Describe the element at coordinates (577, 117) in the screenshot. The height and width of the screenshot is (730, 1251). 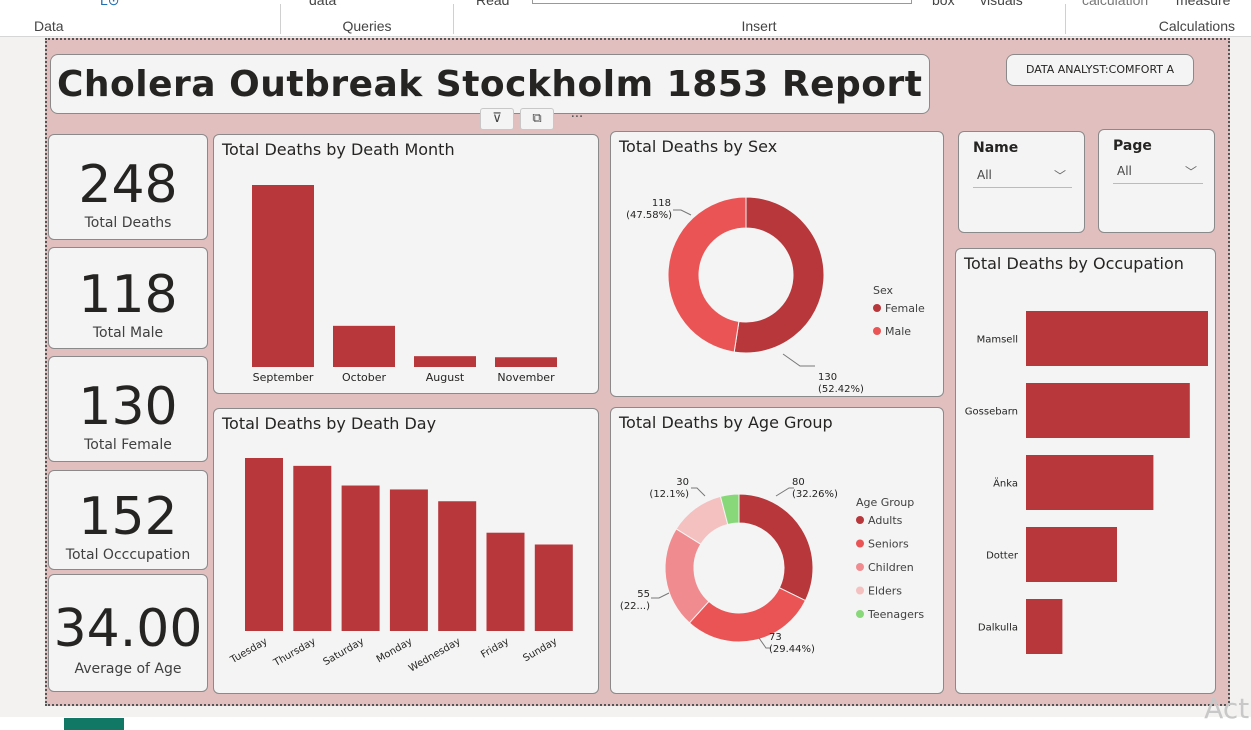
I see `more-options-icon: ···` at that location.